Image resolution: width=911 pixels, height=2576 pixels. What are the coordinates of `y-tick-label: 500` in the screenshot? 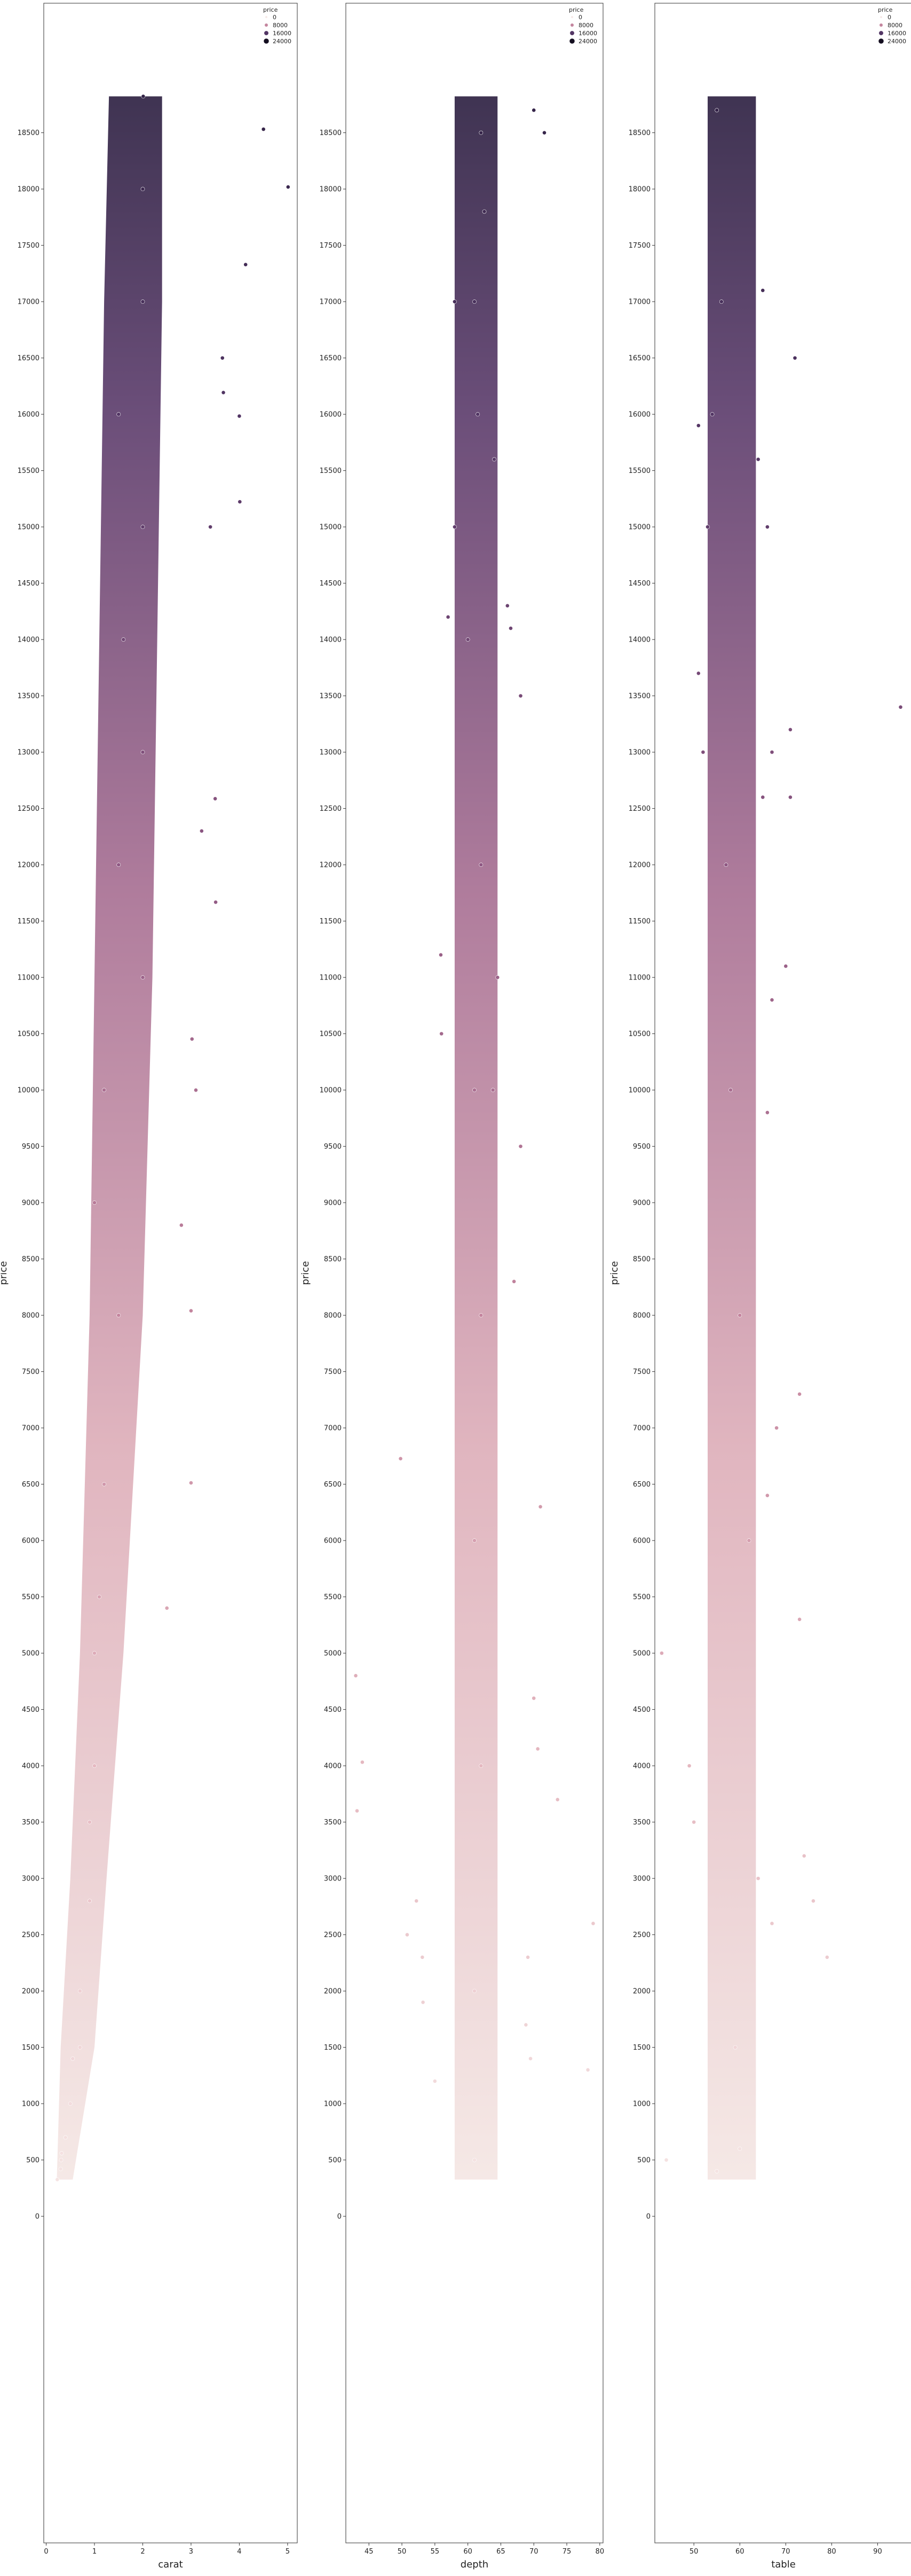 It's located at (32, 2160).